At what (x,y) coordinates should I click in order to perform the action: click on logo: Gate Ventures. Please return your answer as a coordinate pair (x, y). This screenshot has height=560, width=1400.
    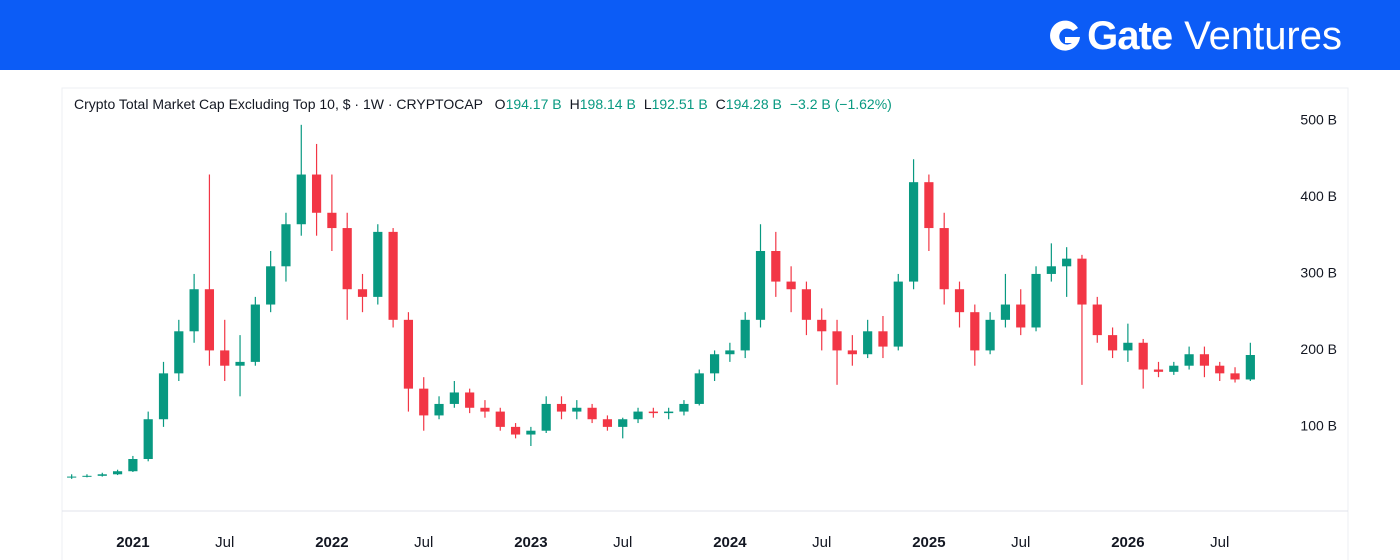
    Looking at the image, I should click on (1194, 36).